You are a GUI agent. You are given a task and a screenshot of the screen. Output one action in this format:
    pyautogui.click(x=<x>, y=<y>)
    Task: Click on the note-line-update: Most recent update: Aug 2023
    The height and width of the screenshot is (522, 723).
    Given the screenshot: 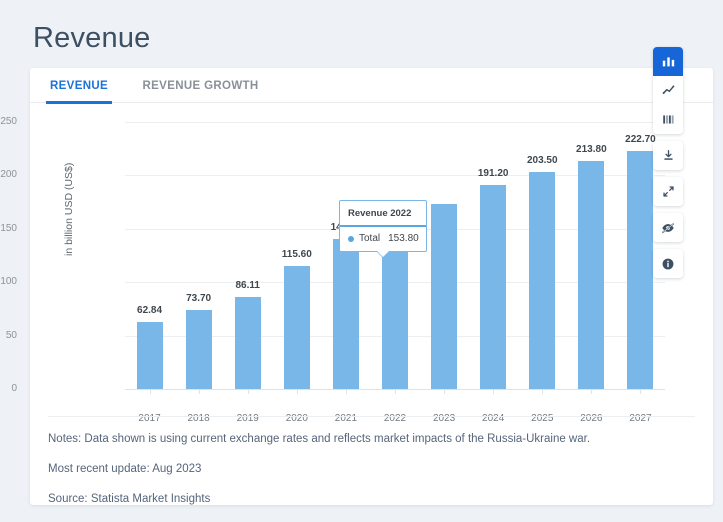 What is the action you would take?
    pyautogui.click(x=125, y=469)
    